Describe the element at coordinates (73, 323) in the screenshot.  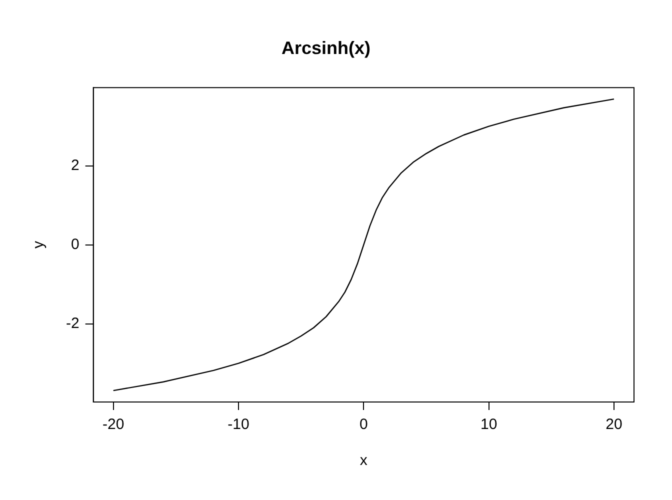
I see `y-tick-label: -2` at that location.